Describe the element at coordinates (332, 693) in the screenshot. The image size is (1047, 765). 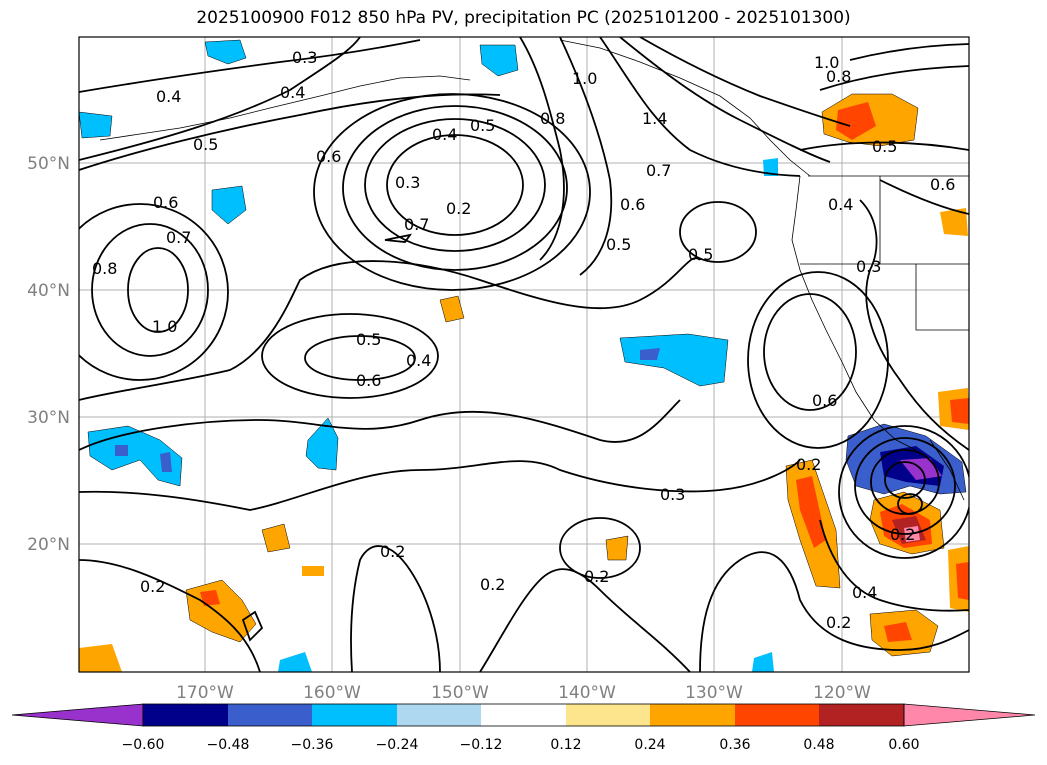
I see `lon-label: 160°W` at that location.